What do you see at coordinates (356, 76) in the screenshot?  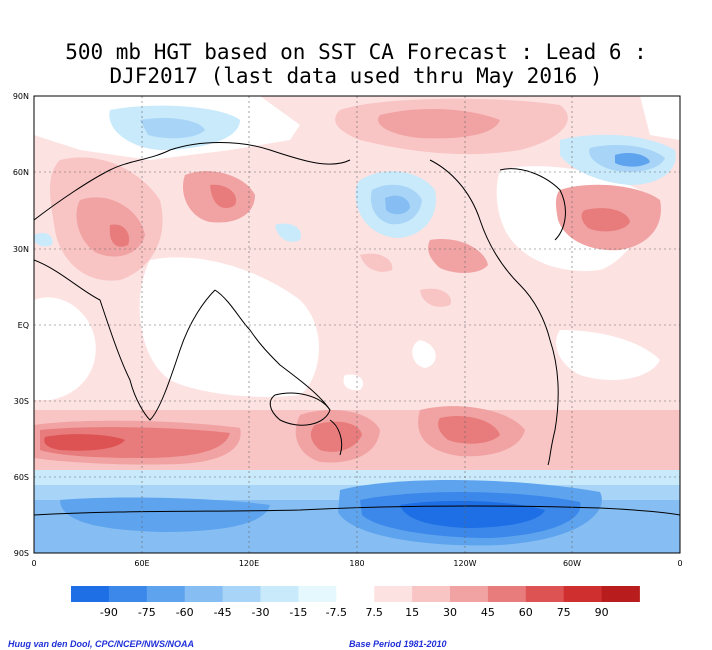 I see `map-title-line-2: DJF2017 (last data used thru May 2016 )` at bounding box center [356, 76].